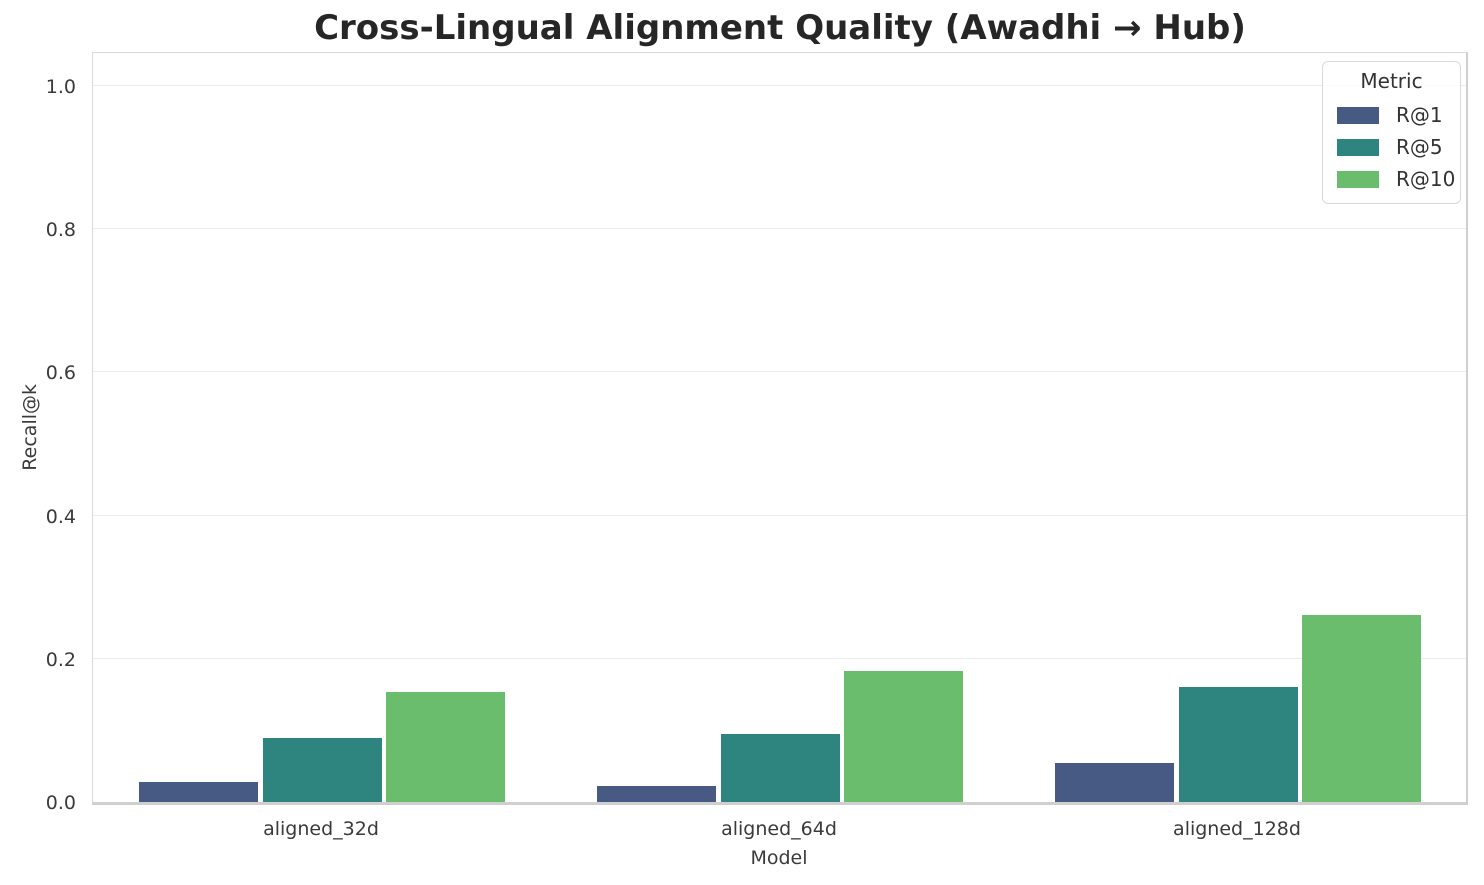 The image size is (1484, 885). I want to click on legend-swatch-r1, so click(1358, 115).